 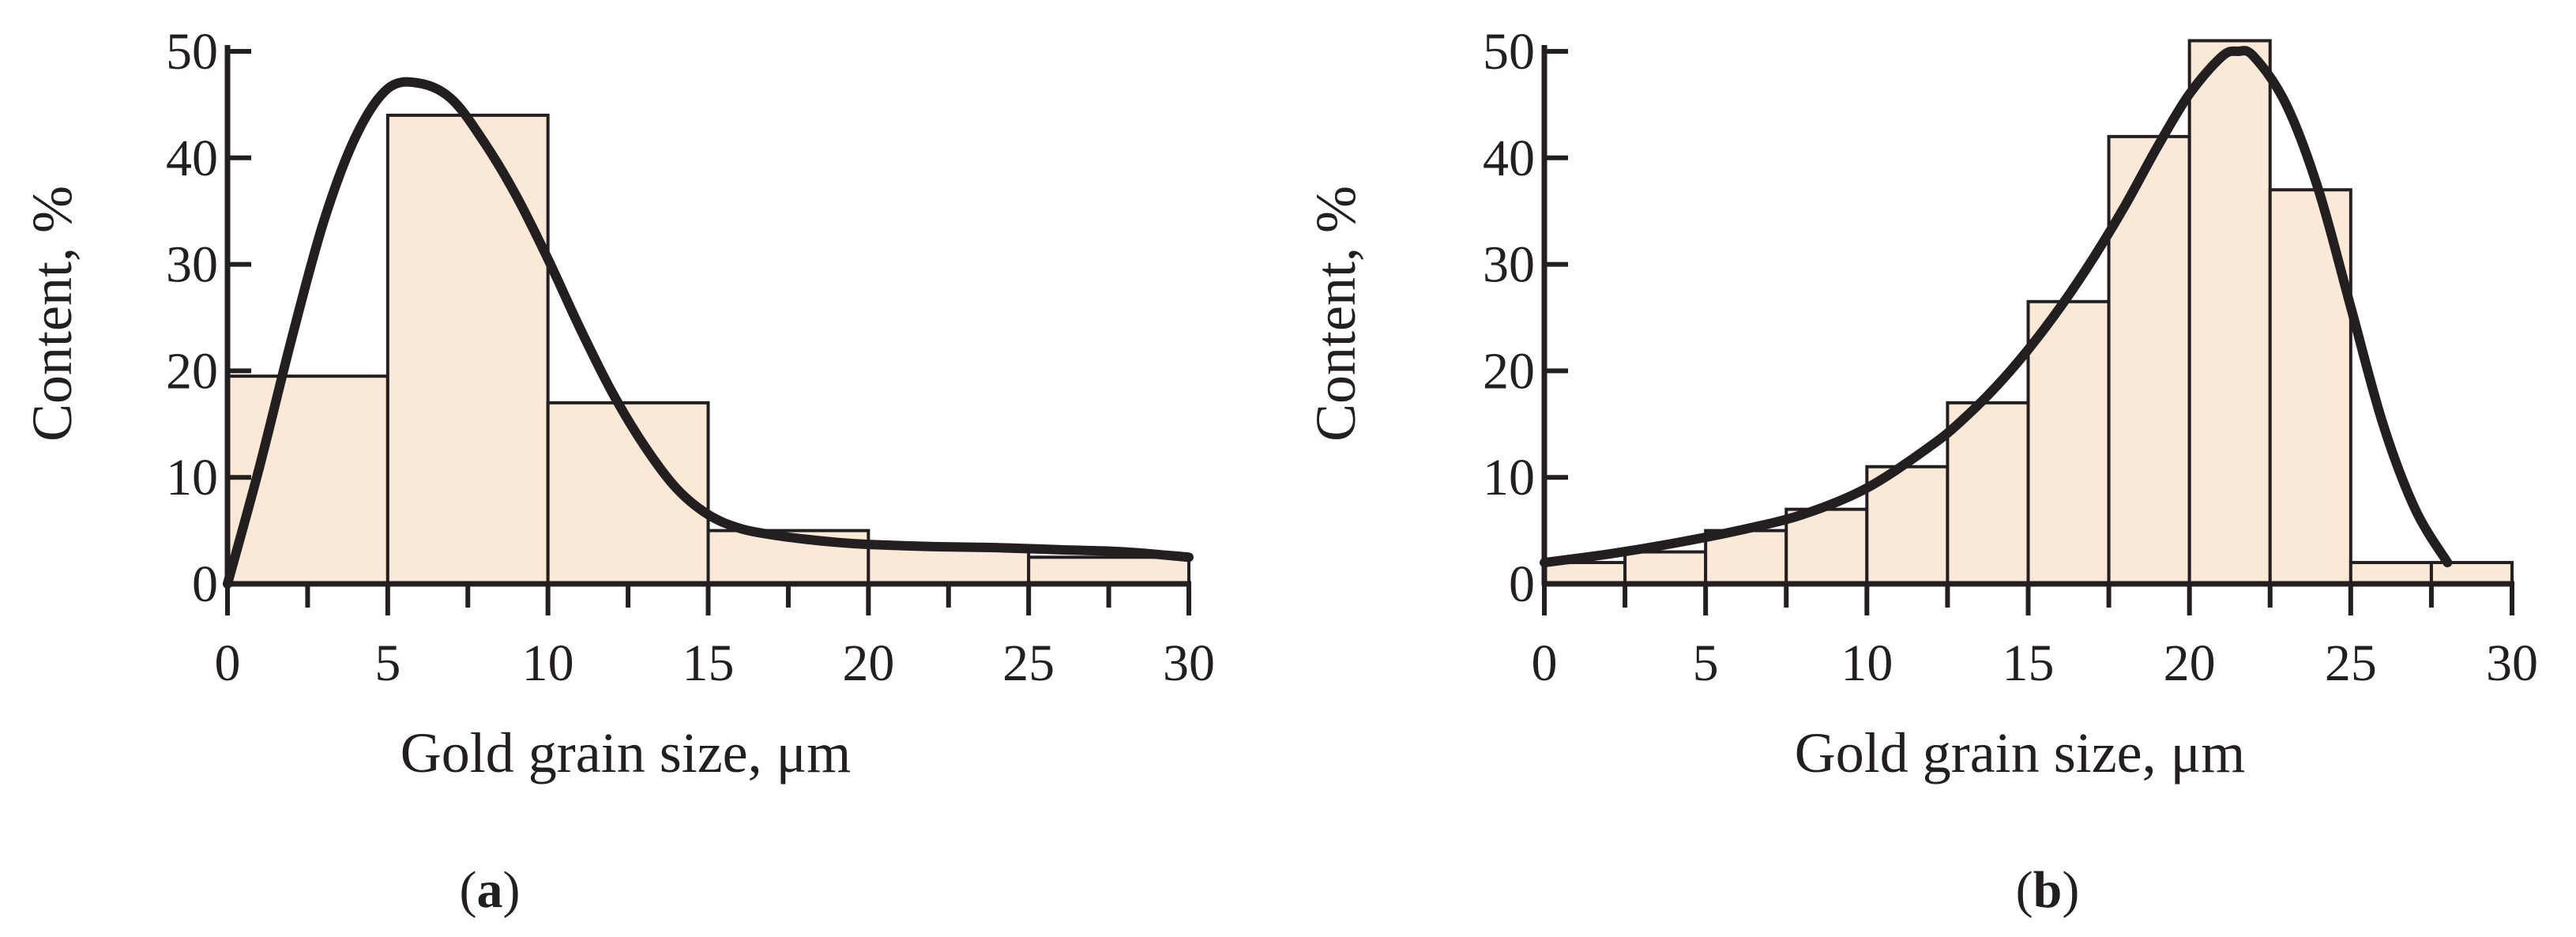 What do you see at coordinates (388, 663) in the screenshot?
I see `x-tick-label-a-1: 5` at bounding box center [388, 663].